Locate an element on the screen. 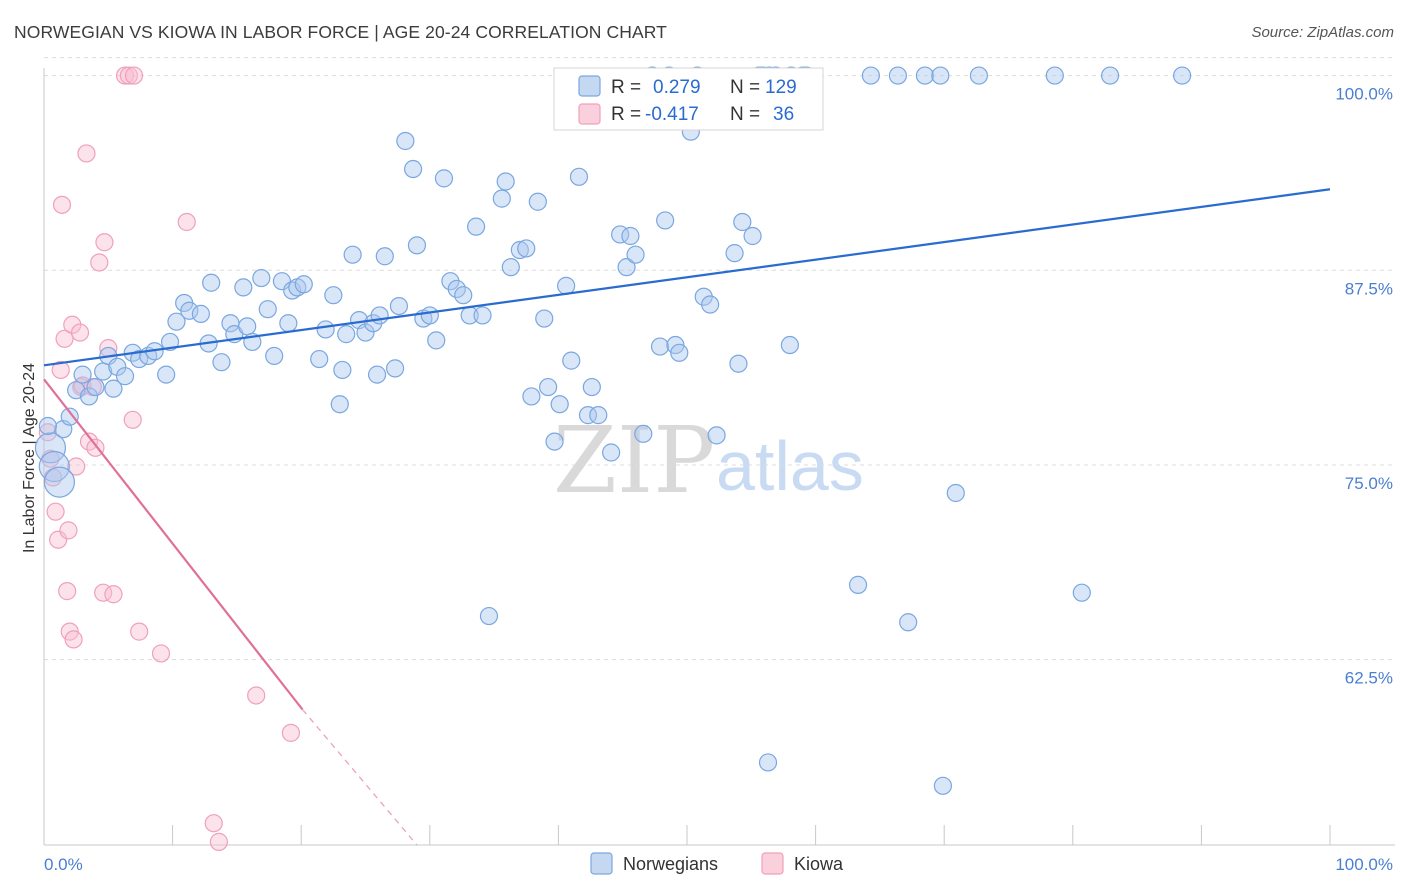 Image resolution: width=1406 pixels, height=892 pixels. legend-r-label-norwegians: R = is located at coordinates (626, 87).